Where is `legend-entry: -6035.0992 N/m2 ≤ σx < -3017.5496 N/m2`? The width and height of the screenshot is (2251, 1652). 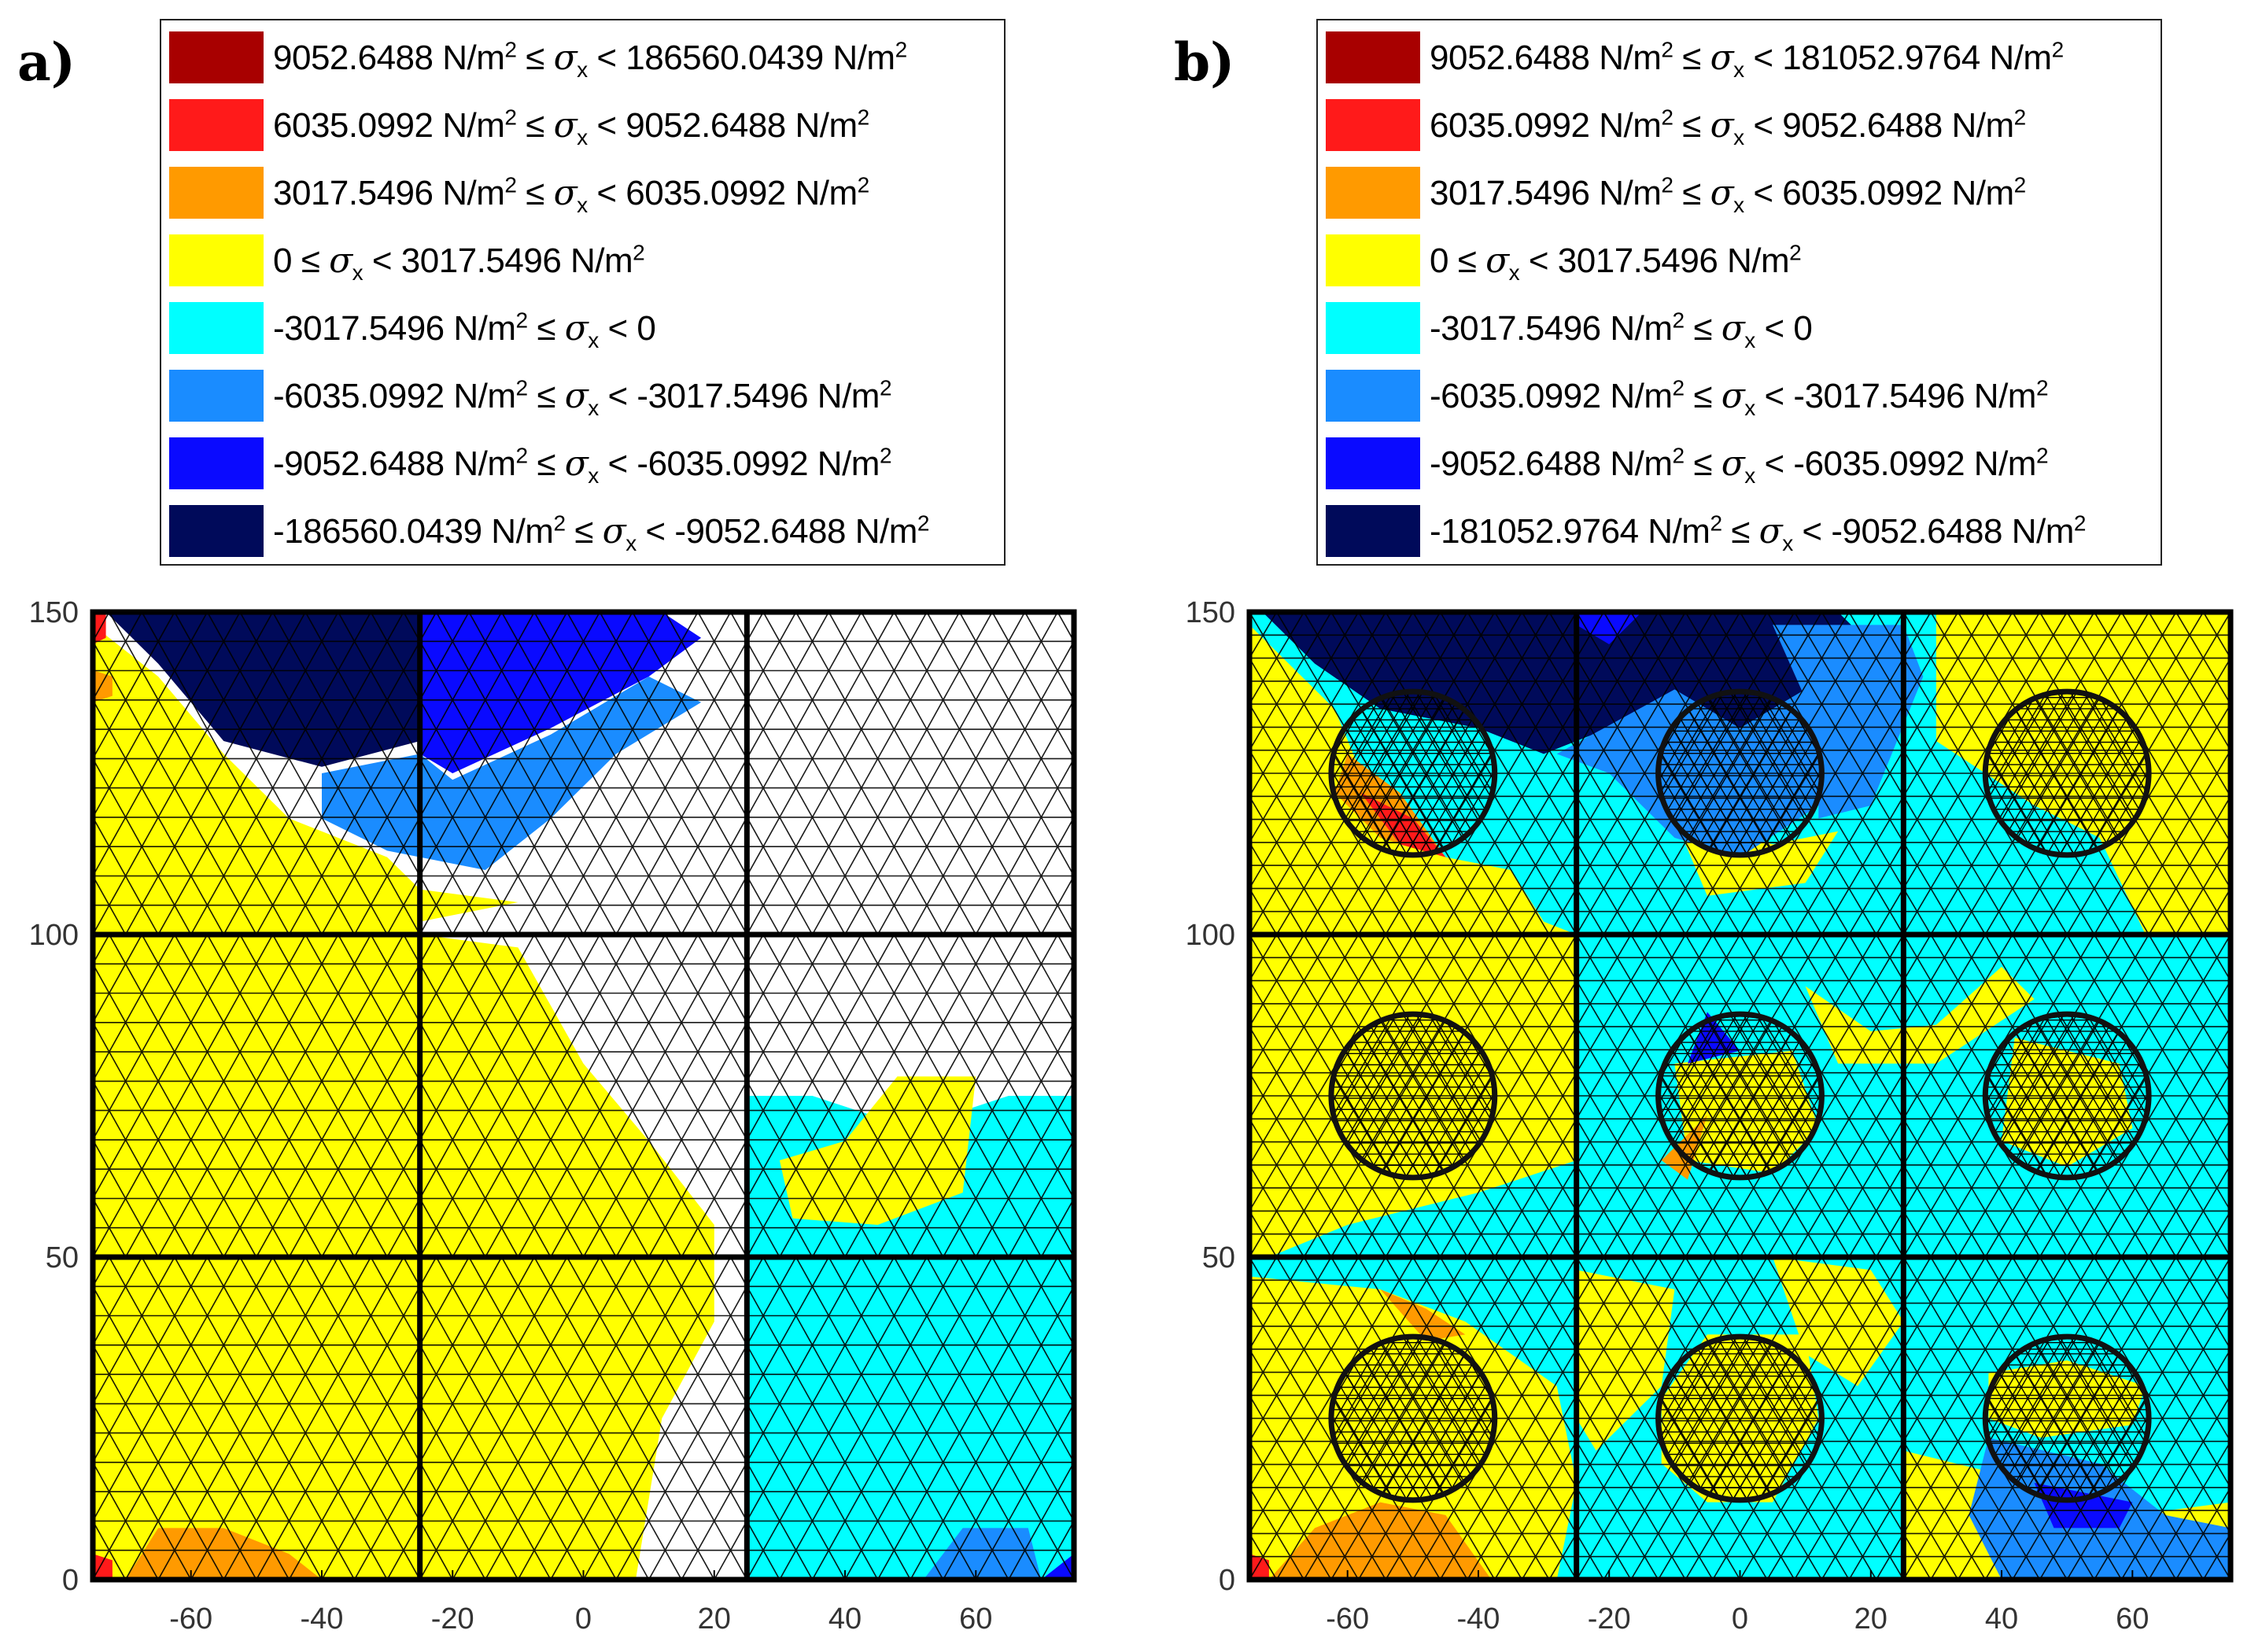
legend-entry: -6035.0992 N/m2 ≤ σx < -3017.5496 N/m2 is located at coordinates (582, 394).